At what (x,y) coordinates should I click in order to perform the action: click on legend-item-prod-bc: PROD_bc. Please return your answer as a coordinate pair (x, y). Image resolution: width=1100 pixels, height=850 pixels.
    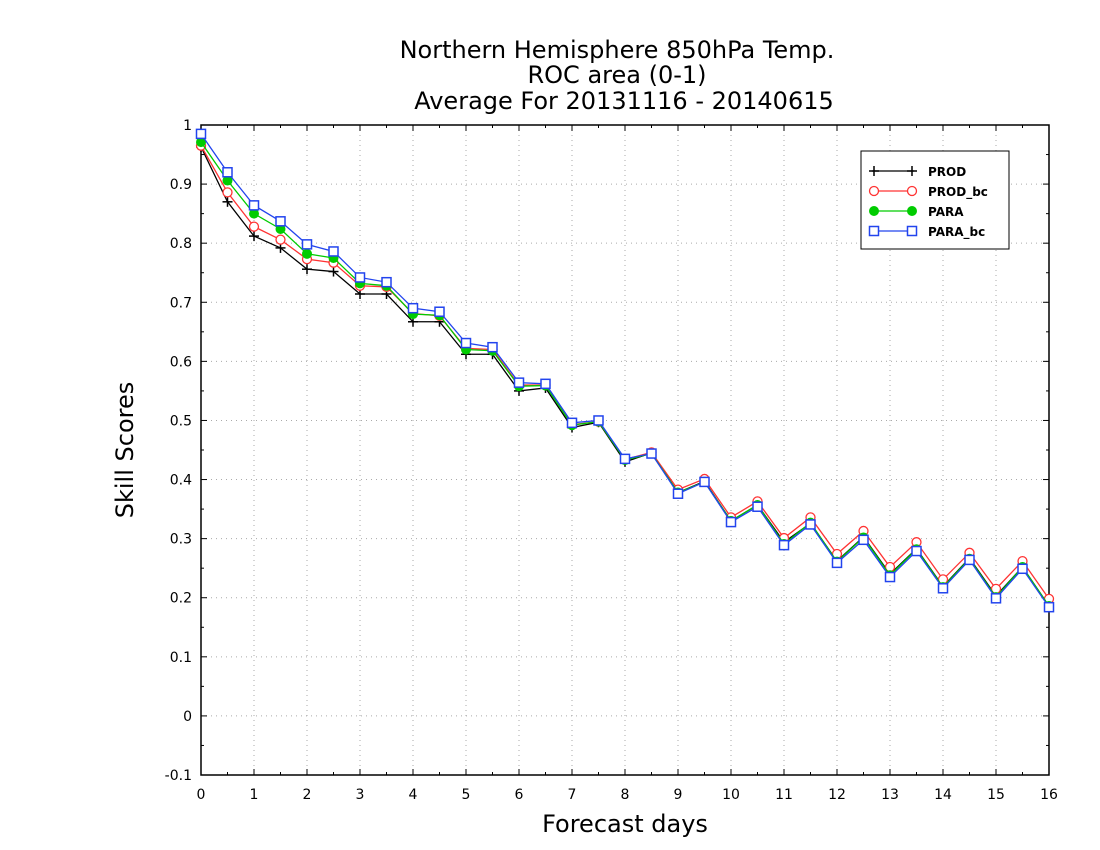
    Looking at the image, I should click on (928, 192).